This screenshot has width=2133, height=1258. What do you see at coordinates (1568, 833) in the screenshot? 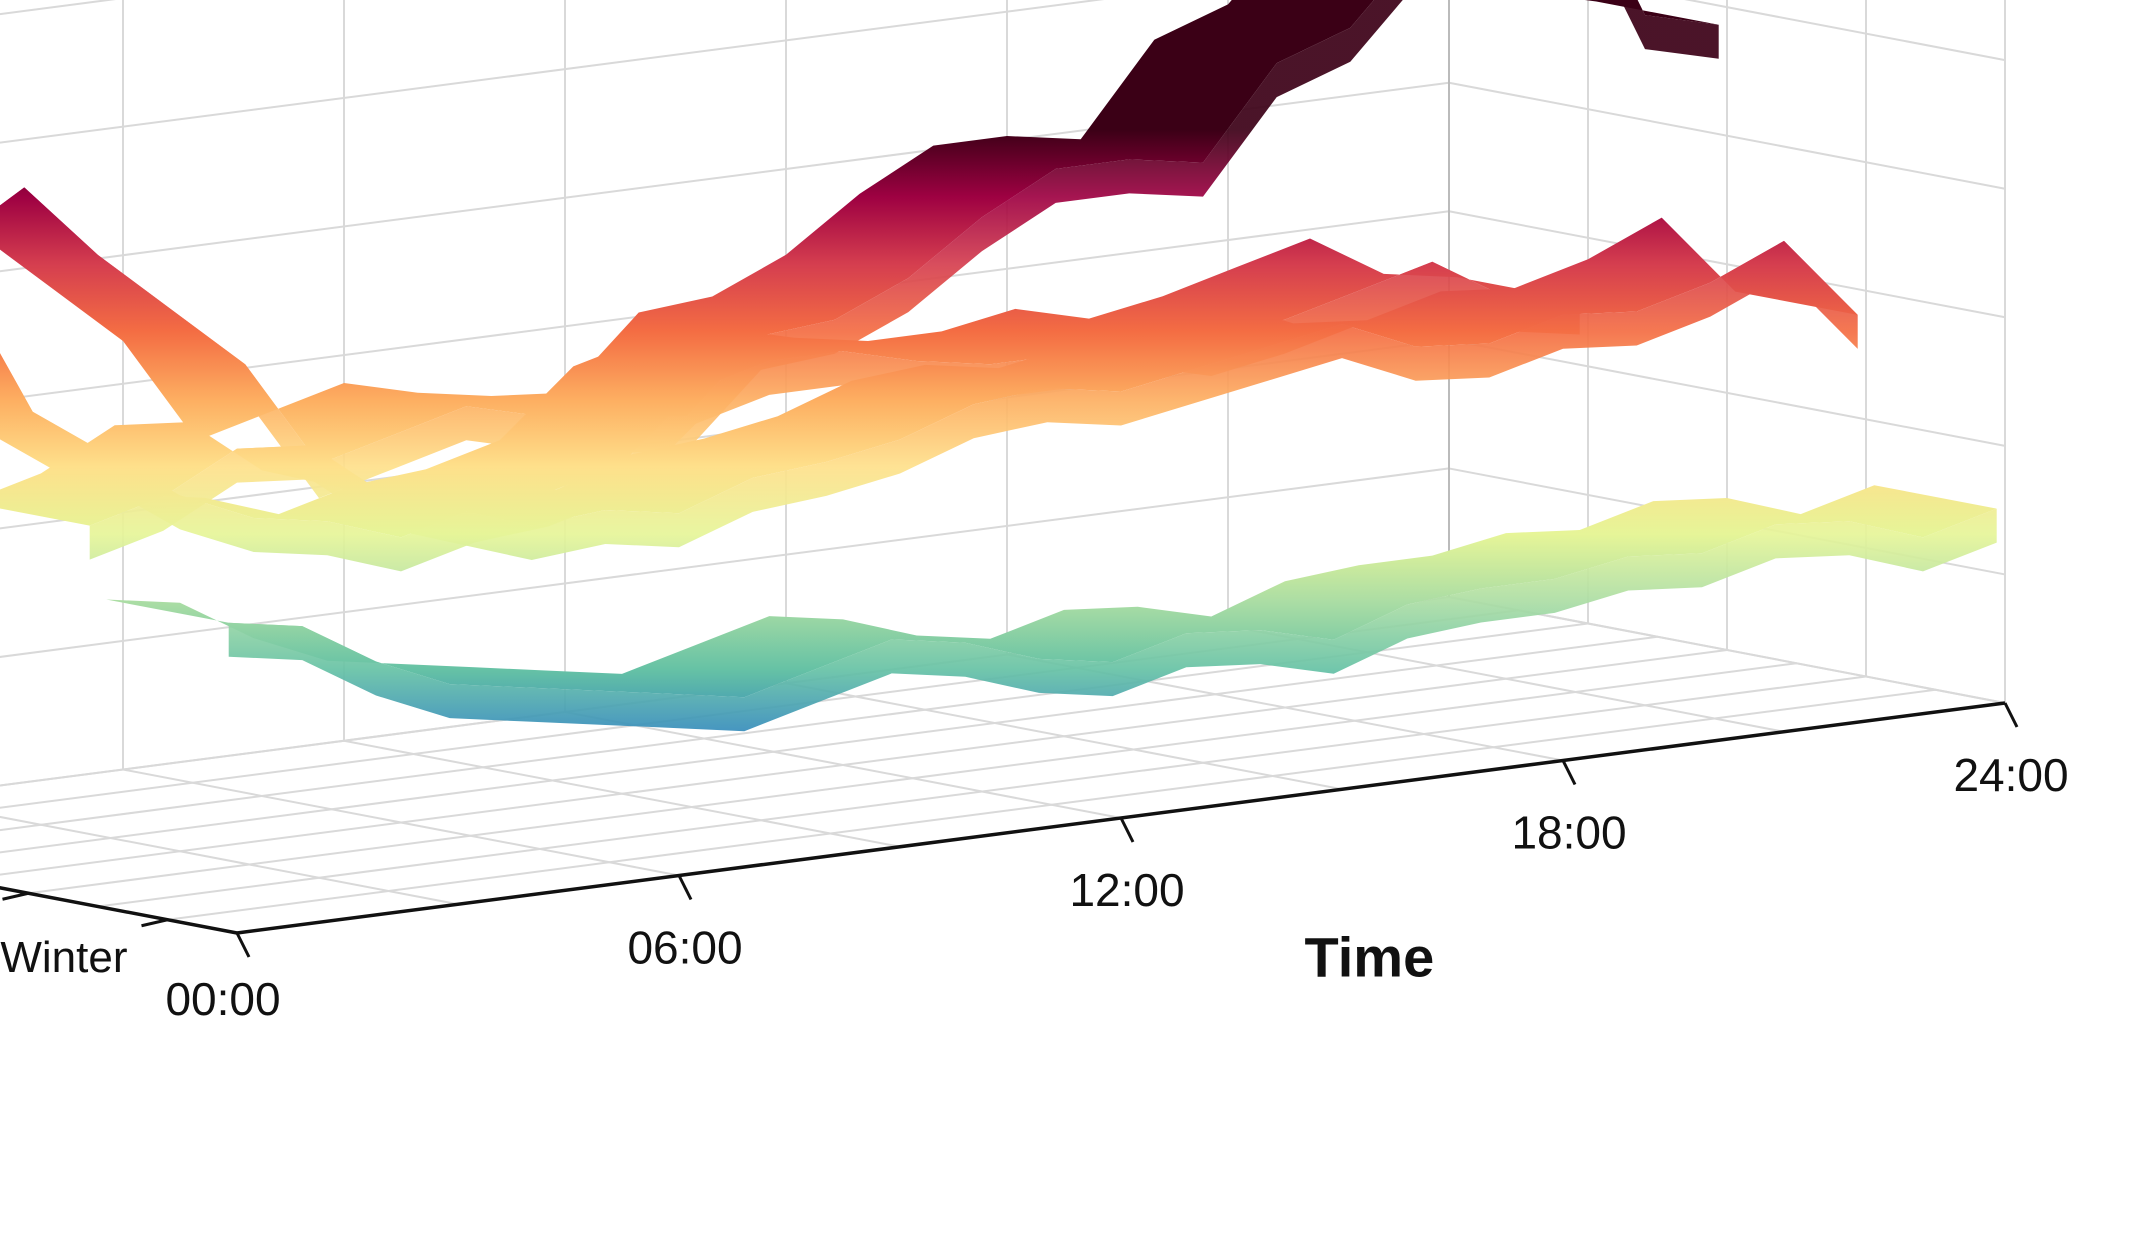
I see `time-tick-label: 18:00` at bounding box center [1568, 833].